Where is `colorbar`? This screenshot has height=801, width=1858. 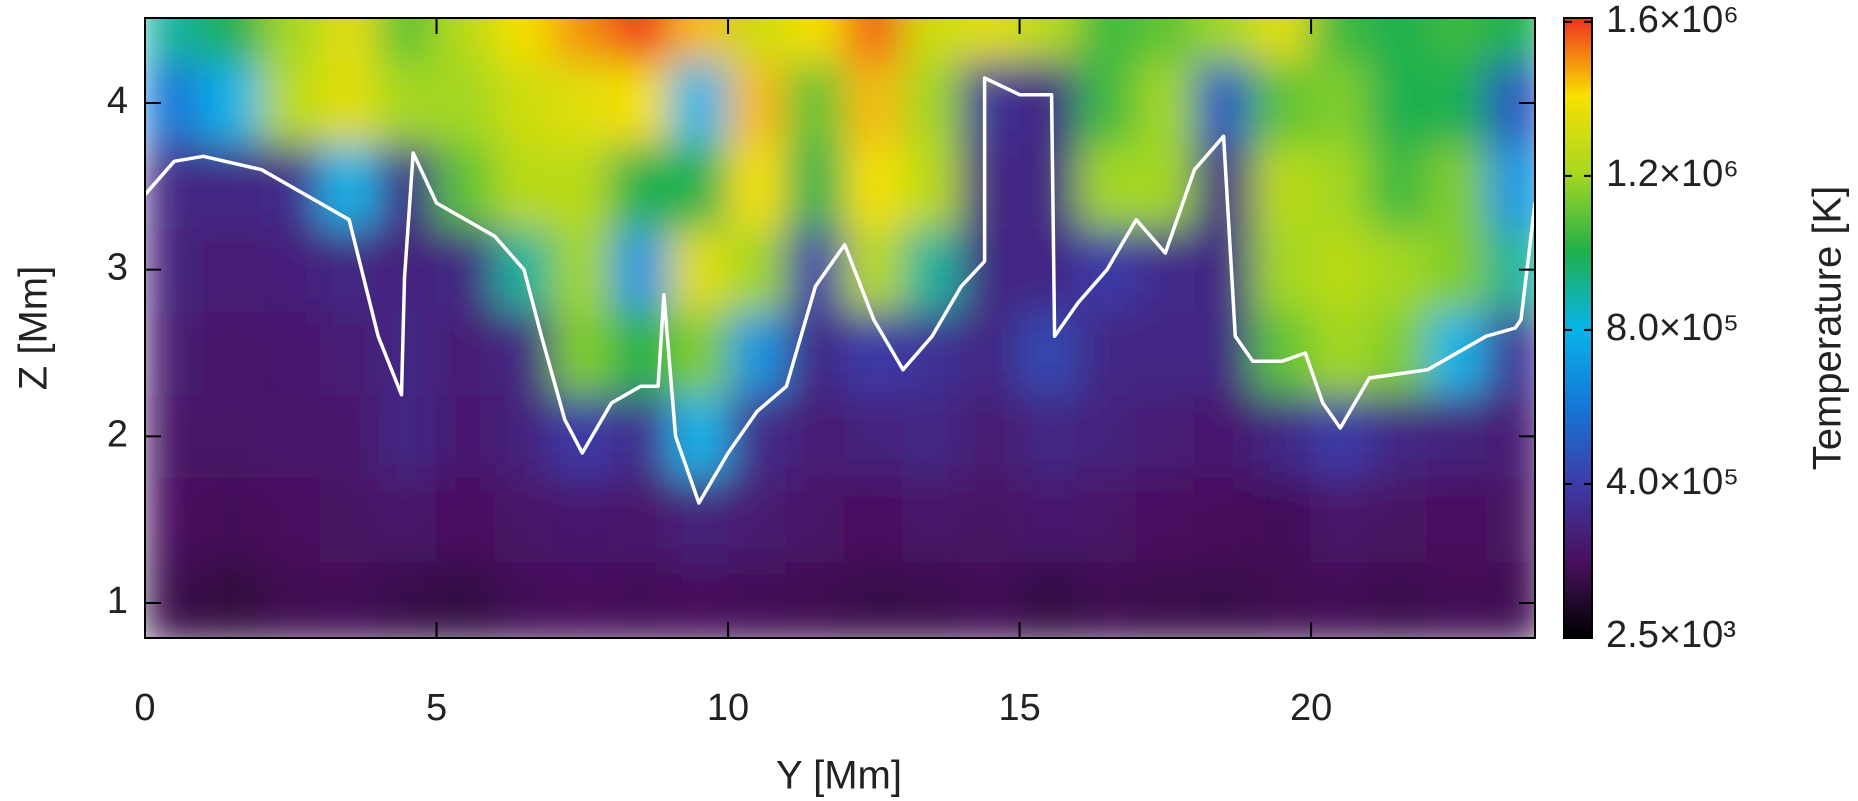
colorbar is located at coordinates (1578, 328).